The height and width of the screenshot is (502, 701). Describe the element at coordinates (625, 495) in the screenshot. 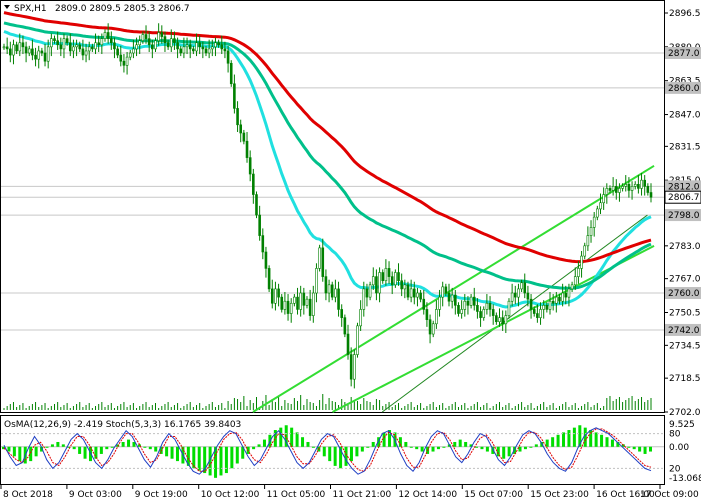

I see `time-tick-label: 16 Oct 16:00` at that location.